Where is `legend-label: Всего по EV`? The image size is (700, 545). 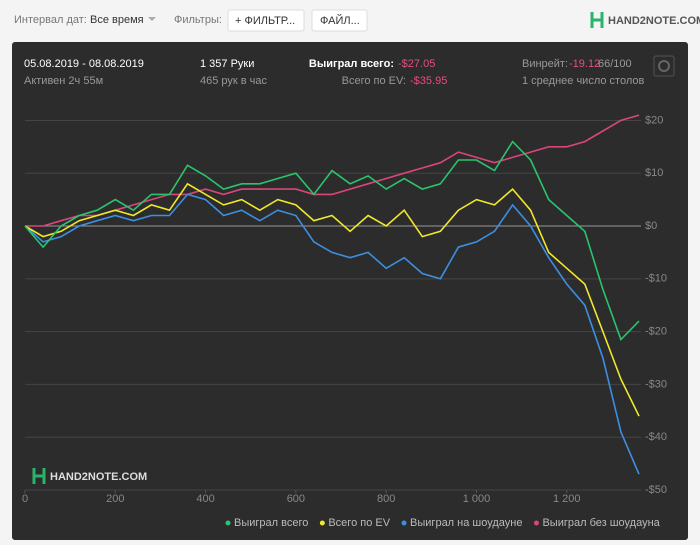 legend-label: Всего по EV is located at coordinates (359, 523).